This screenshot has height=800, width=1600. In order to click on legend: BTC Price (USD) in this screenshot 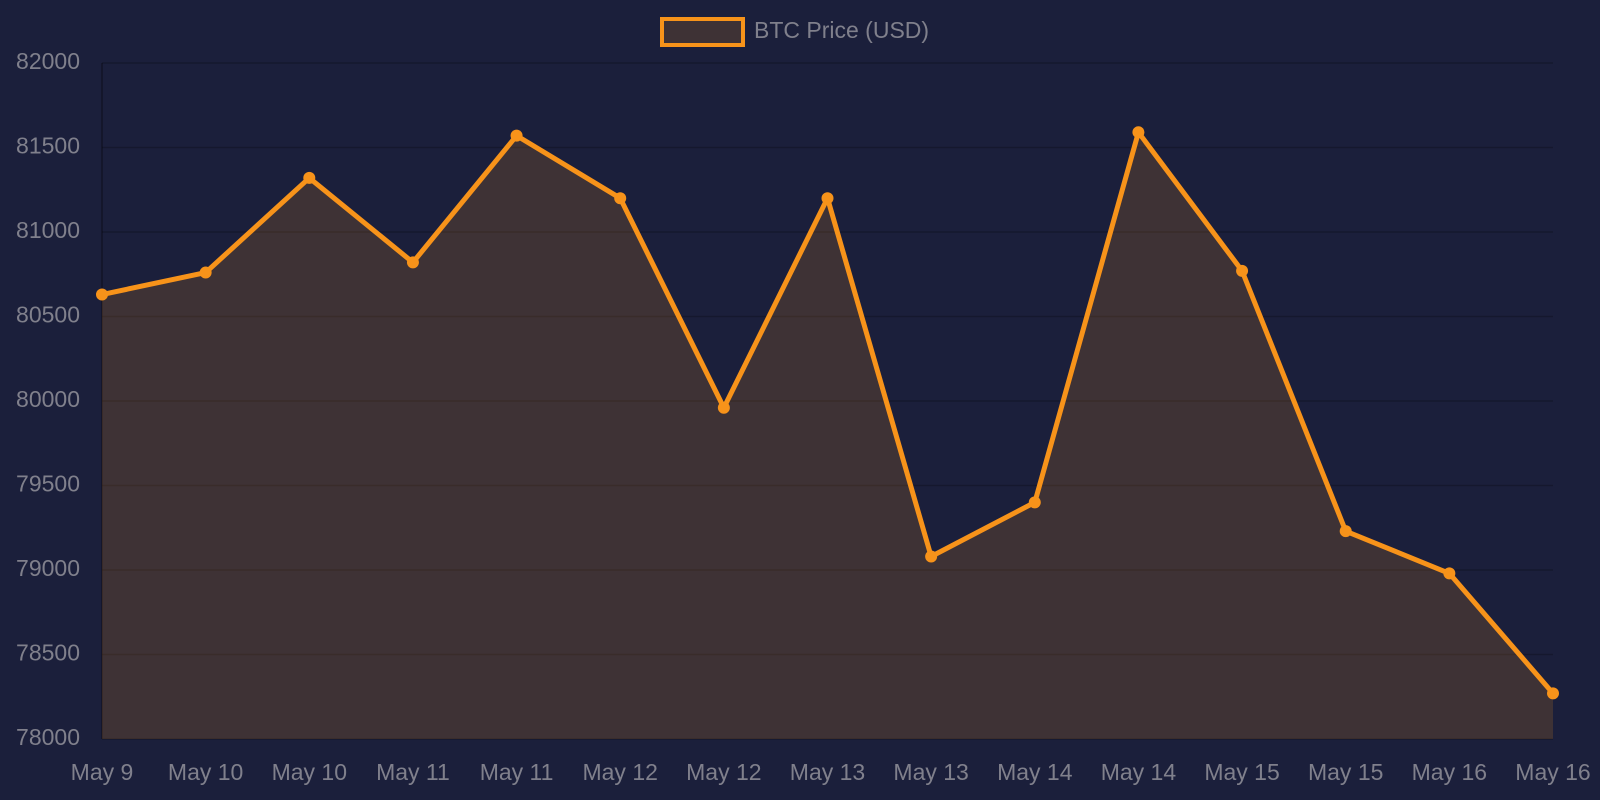, I will do `click(794, 32)`.